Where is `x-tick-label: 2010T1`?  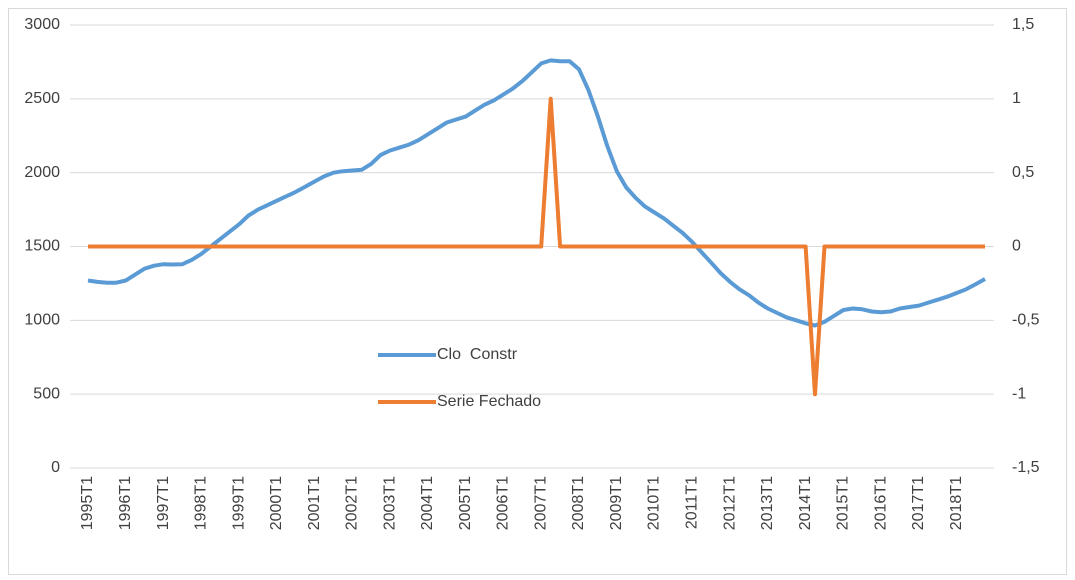
x-tick-label: 2010T1 is located at coordinates (654, 503).